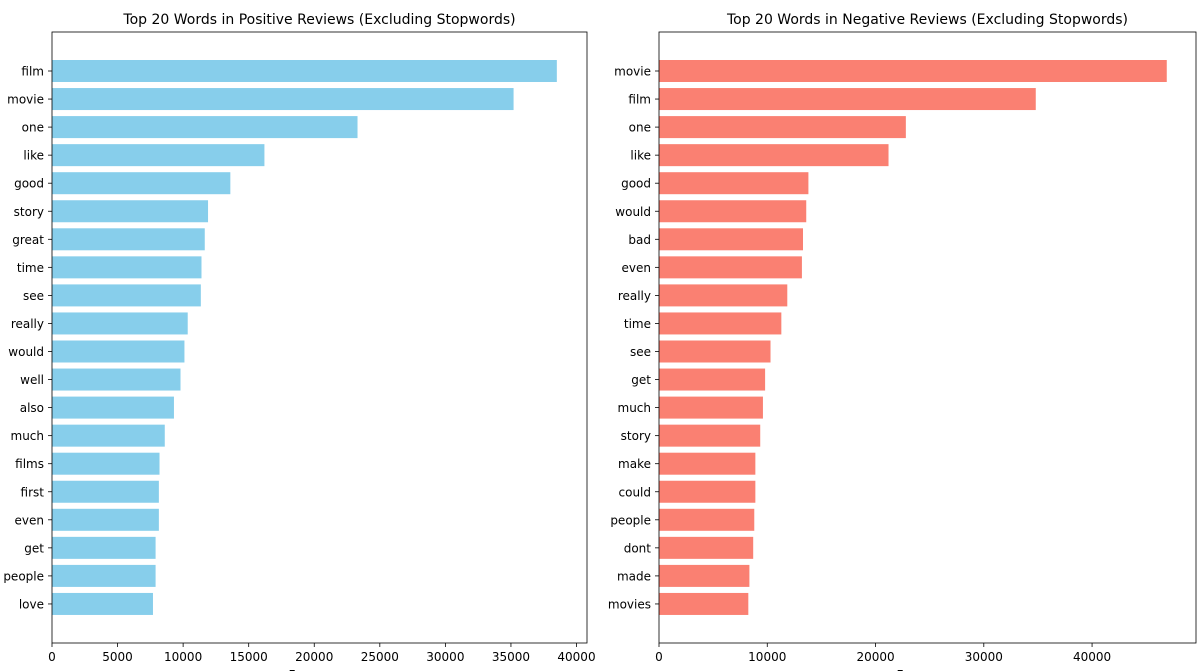  I want to click on x-tick-label: 25000, so click(380, 657).